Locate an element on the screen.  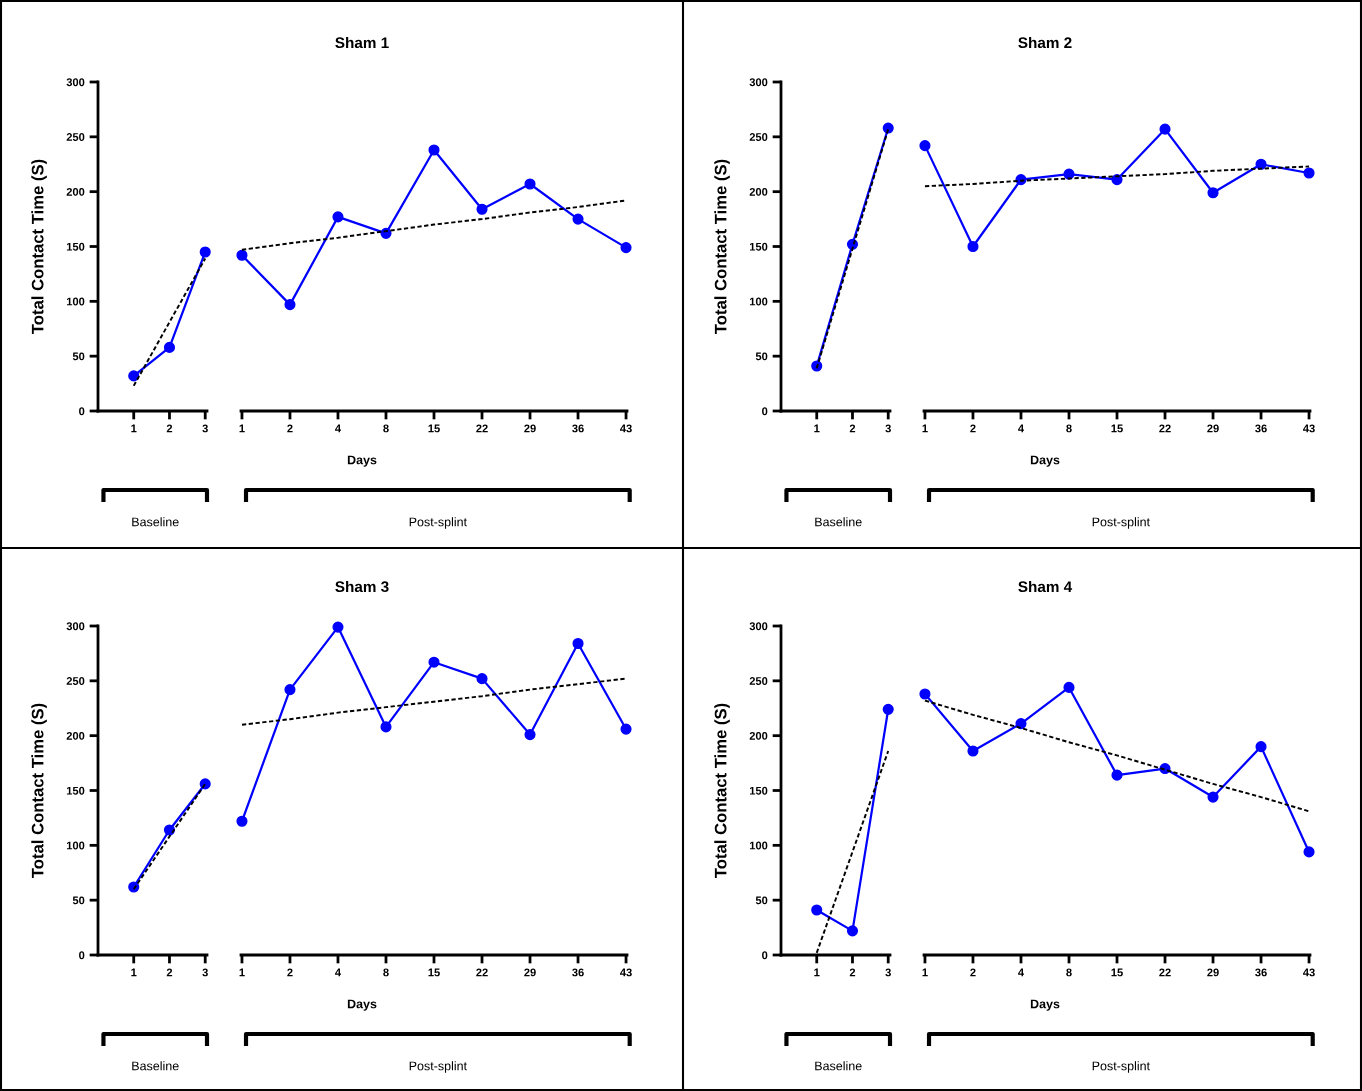
y-axis-title: Total Contact Time (S) is located at coordinates (39, 790).